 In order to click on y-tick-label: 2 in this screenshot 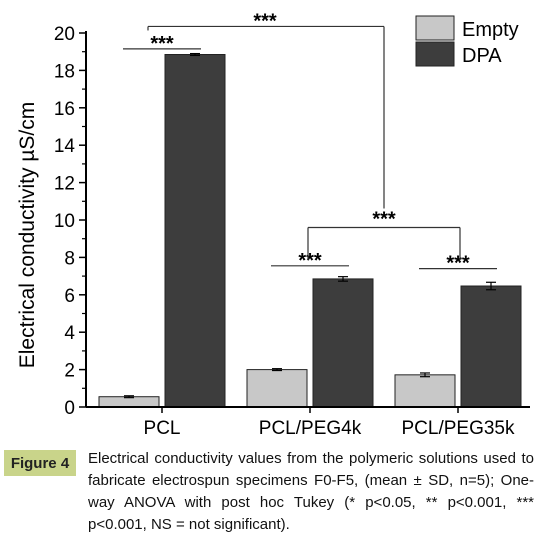, I will do `click(69, 371)`.